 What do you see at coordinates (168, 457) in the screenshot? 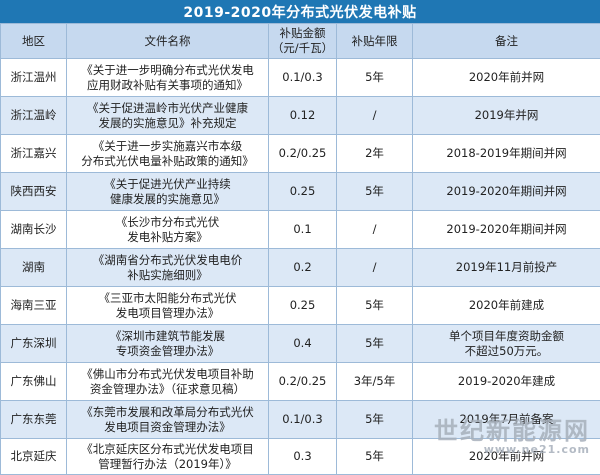
I see `cell-file: 《北京延庆区分布式光伏发电项目 管理暂行办法（2019年）》` at bounding box center [168, 457].